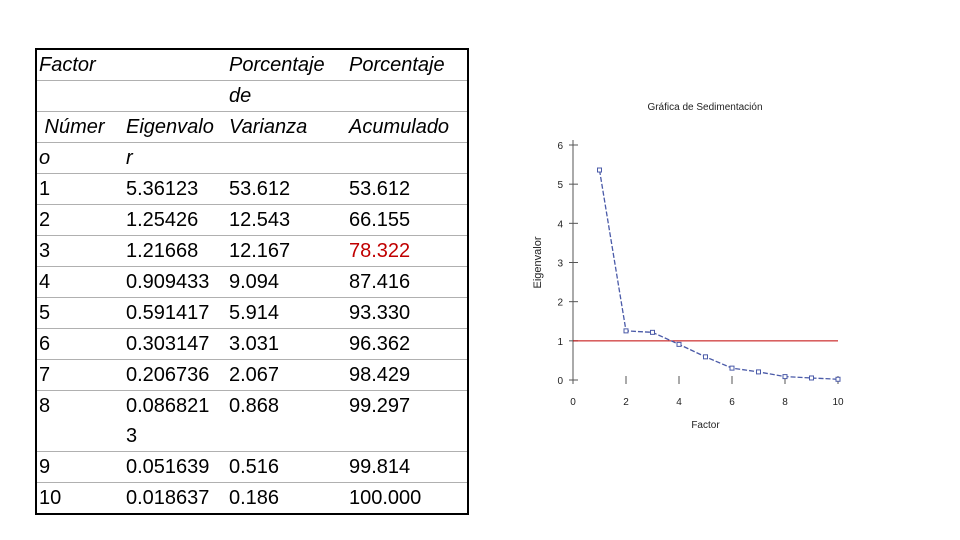 This screenshot has width=960, height=540. What do you see at coordinates (560, 224) in the screenshot?
I see `y-tick-label: 4` at bounding box center [560, 224].